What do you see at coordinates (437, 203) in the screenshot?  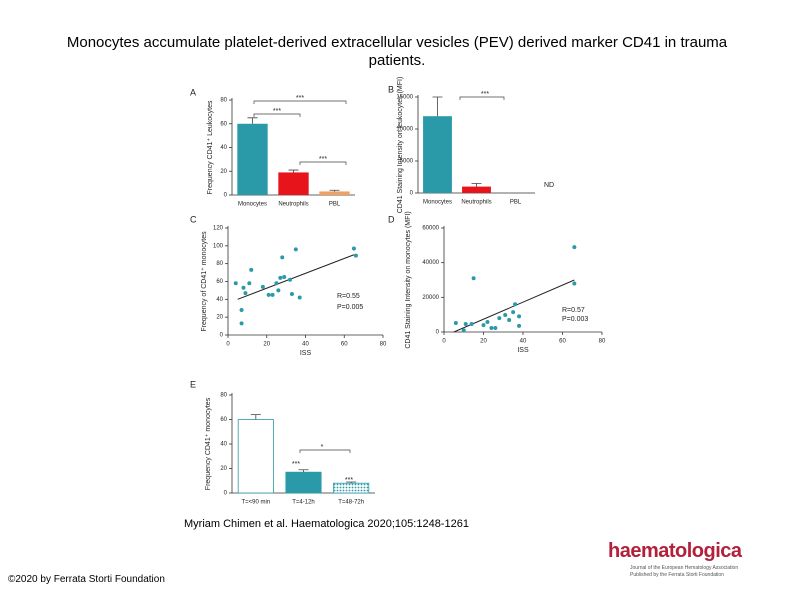 I see `x-tick-label: Monocytes` at bounding box center [437, 203].